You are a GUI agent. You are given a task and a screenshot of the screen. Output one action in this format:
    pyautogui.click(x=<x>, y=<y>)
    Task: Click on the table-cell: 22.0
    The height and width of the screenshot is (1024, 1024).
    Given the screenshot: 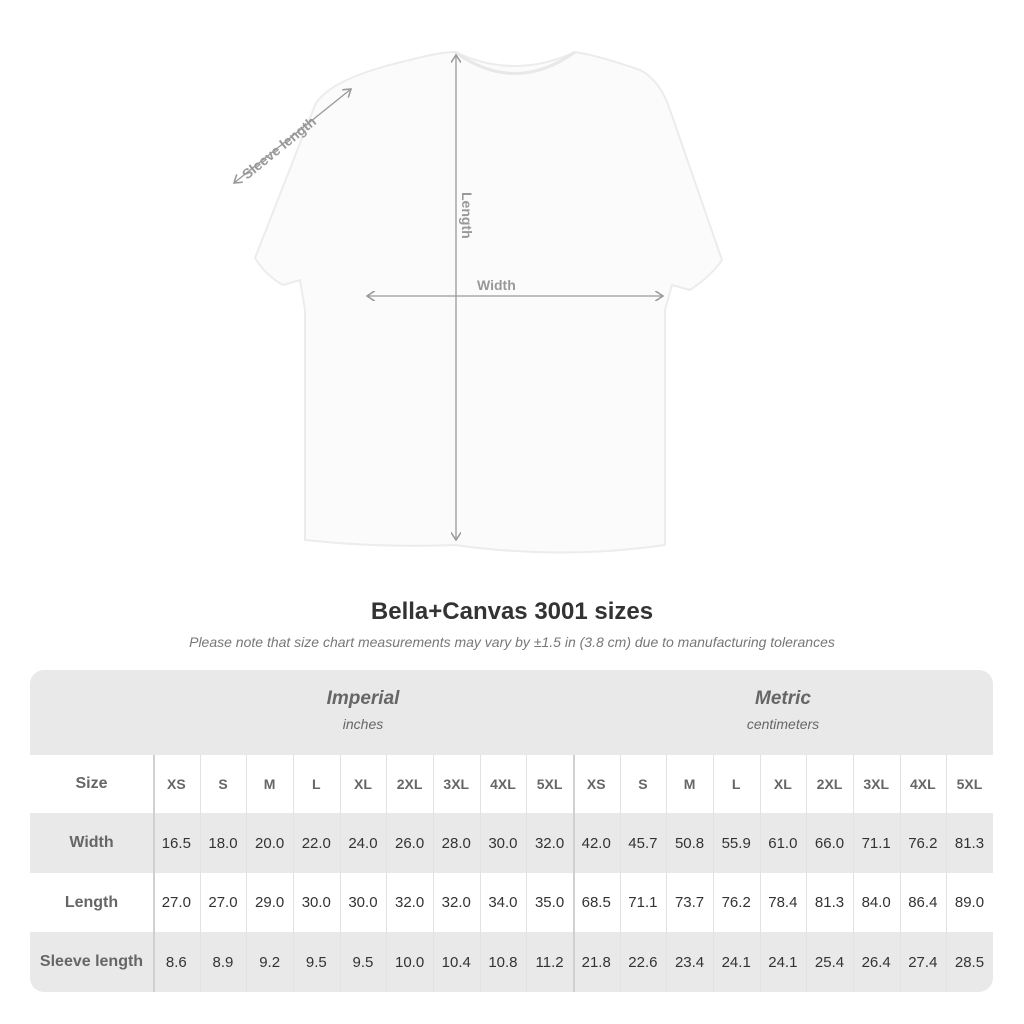 What is the action you would take?
    pyautogui.click(x=316, y=843)
    